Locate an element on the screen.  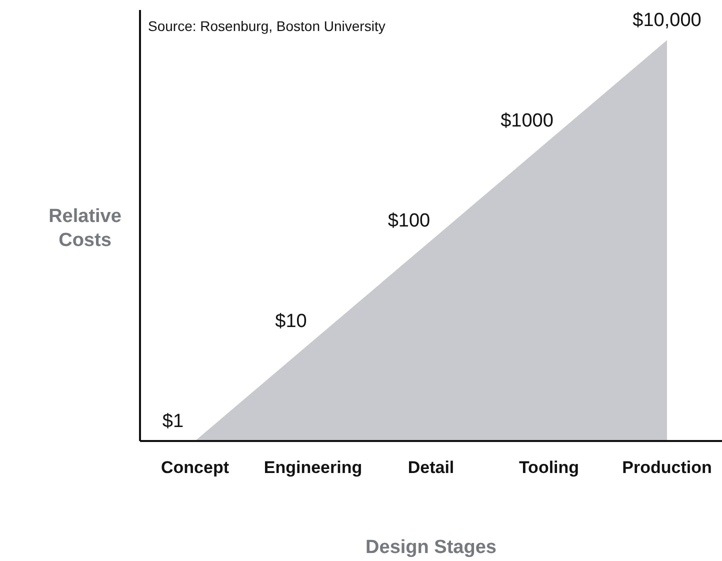
data-label: $100 is located at coordinates (409, 221).